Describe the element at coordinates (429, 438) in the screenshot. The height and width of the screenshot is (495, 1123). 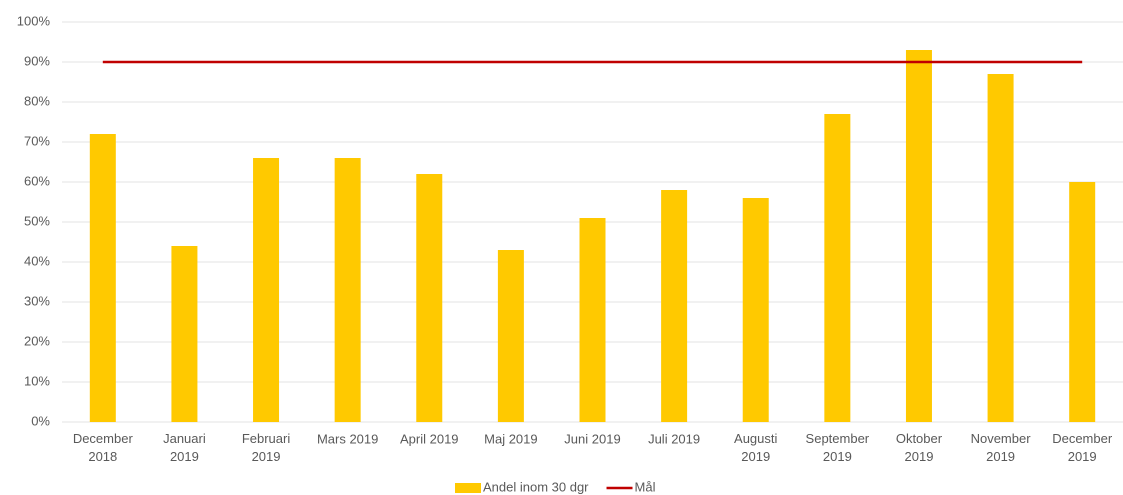
I see `x-tick-label: April 2019` at that location.